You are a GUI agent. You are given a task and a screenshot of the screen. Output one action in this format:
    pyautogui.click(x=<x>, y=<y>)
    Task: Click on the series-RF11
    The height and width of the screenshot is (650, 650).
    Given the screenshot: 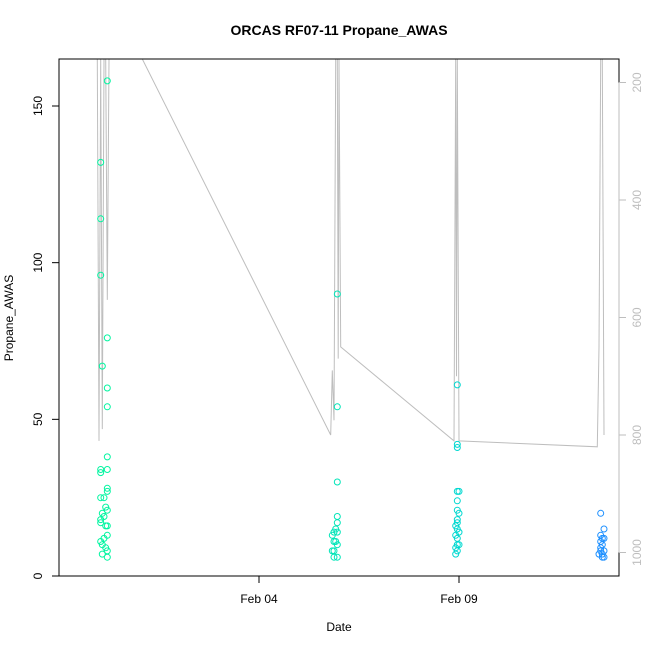 What is the action you would take?
    pyautogui.click(x=601, y=535)
    